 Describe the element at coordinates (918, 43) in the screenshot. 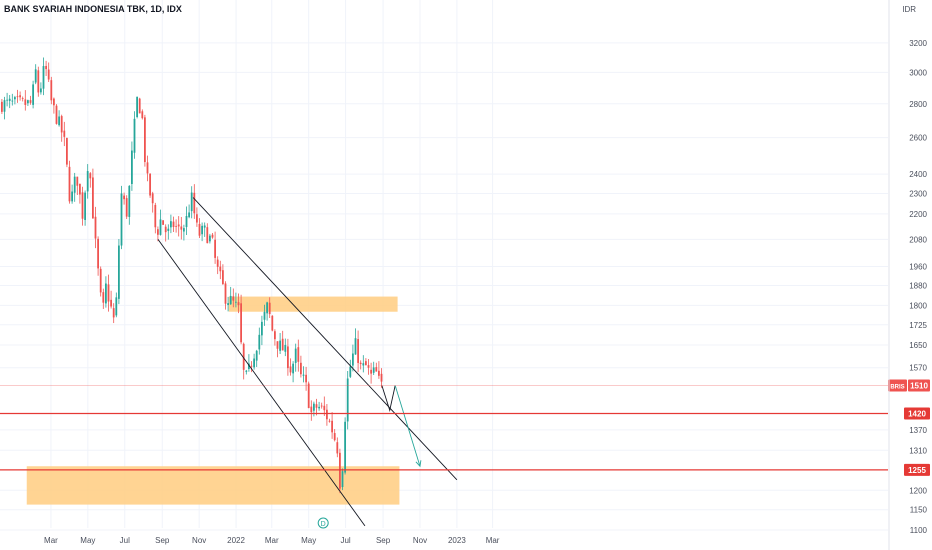

I see `y-tick-label: 3200` at that location.